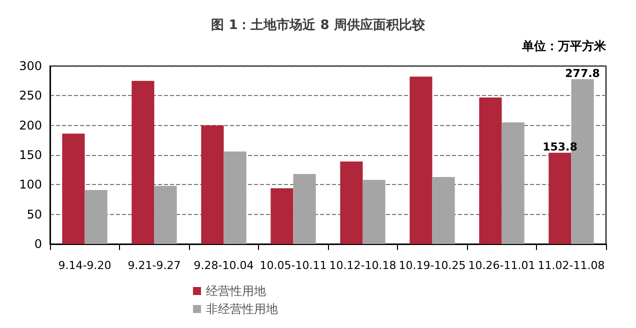  Describe the element at coordinates (564, 46) in the screenshot. I see `text: 单位：万平方米` at that location.